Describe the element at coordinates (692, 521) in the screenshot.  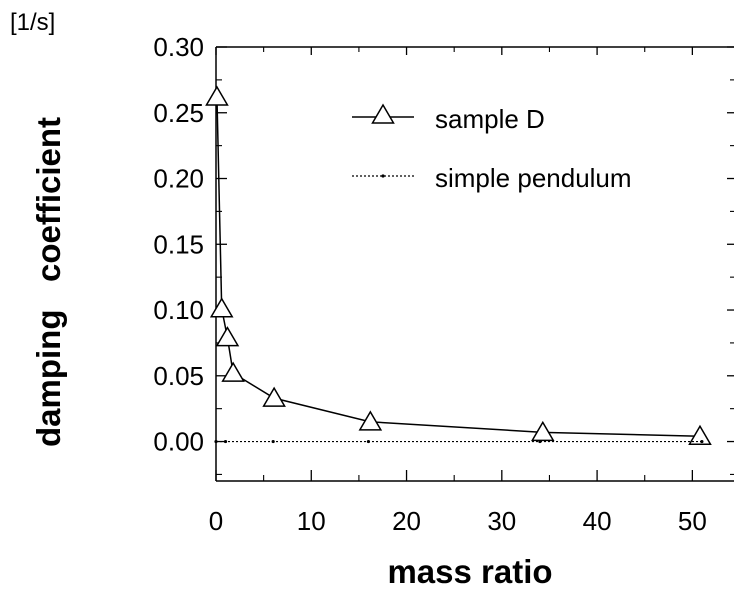
I see `x-tick-label: 50` at that location.